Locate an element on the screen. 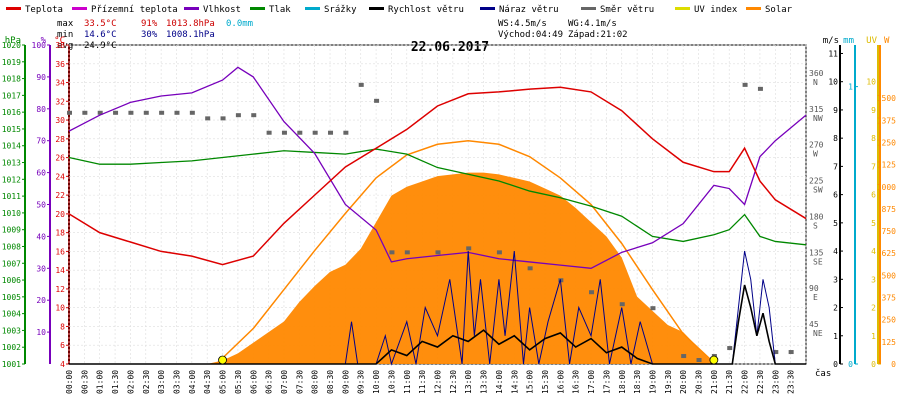 The height and width of the screenshot is (400, 900). axis-celsius-tick-label: 38 is located at coordinates (60, 45).